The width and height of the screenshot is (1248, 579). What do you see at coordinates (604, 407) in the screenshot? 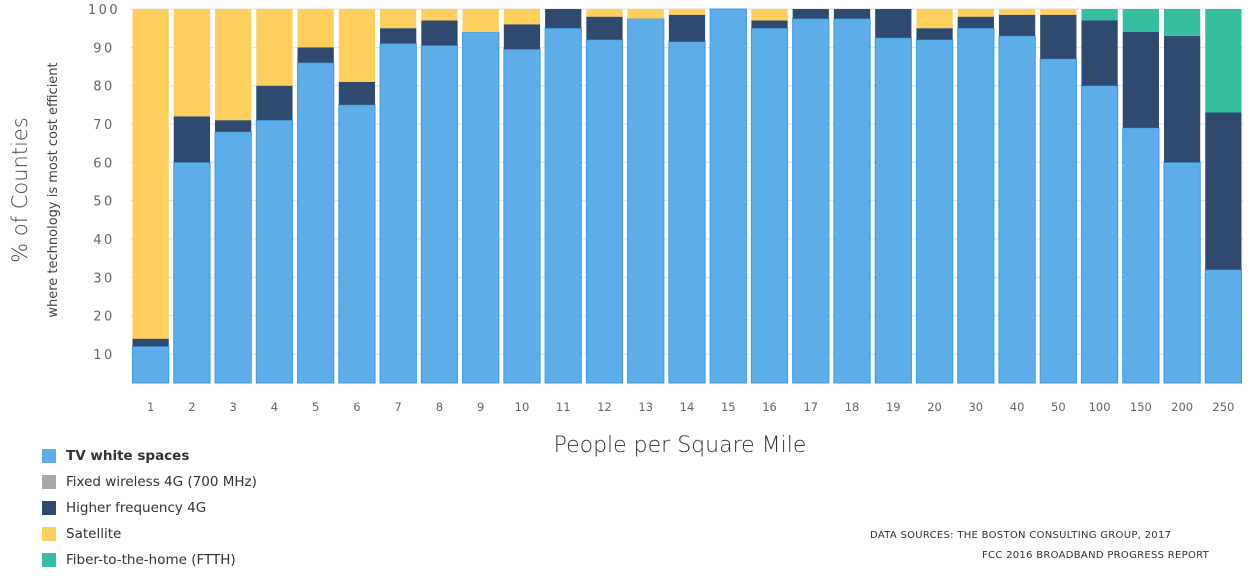
I see `x-tick-label-12: 12` at bounding box center [604, 407].